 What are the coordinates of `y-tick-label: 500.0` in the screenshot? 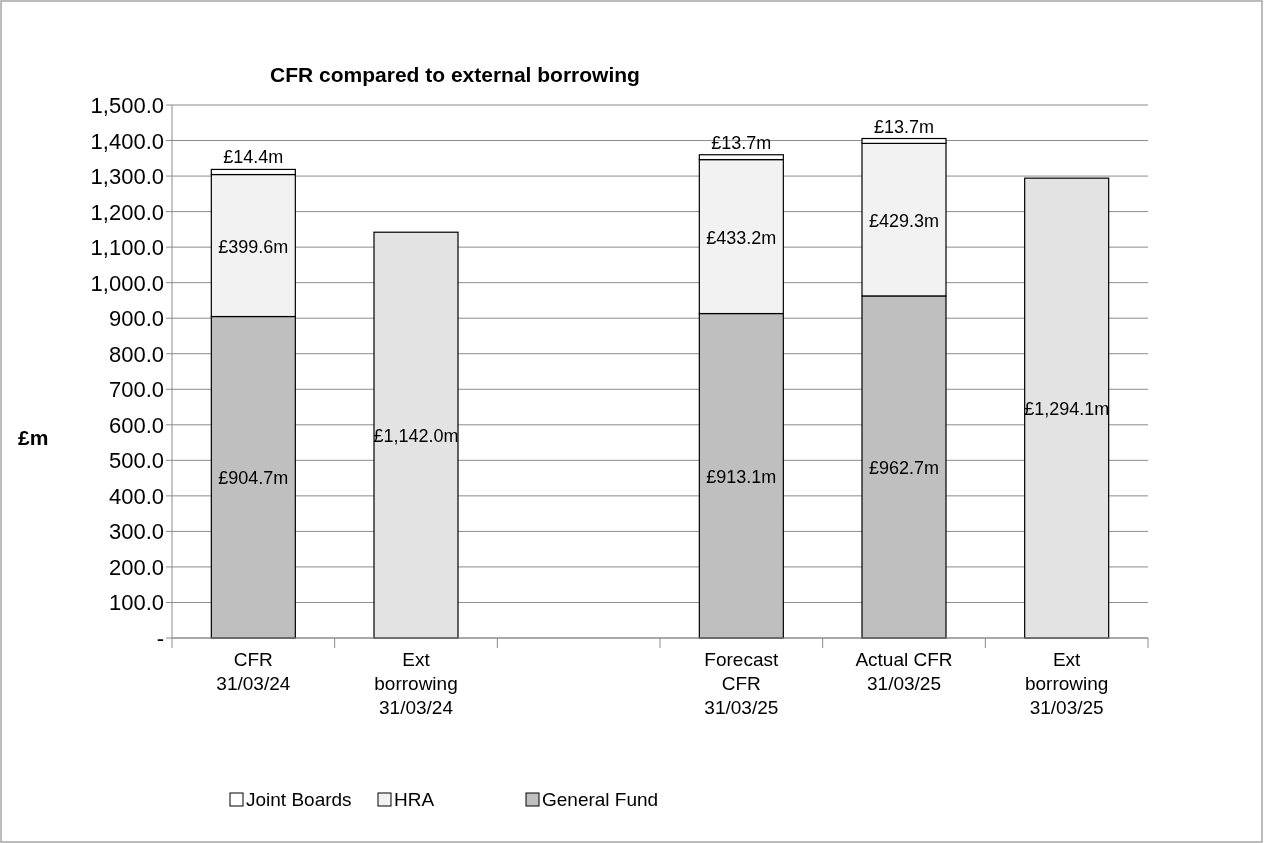 It's located at (136, 461).